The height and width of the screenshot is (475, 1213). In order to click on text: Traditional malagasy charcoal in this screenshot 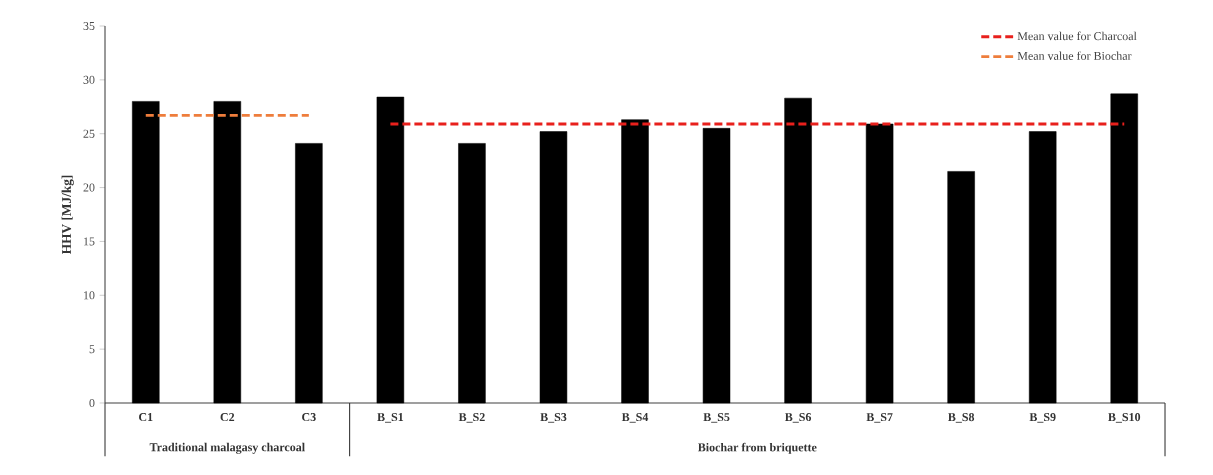, I will do `click(227, 448)`.